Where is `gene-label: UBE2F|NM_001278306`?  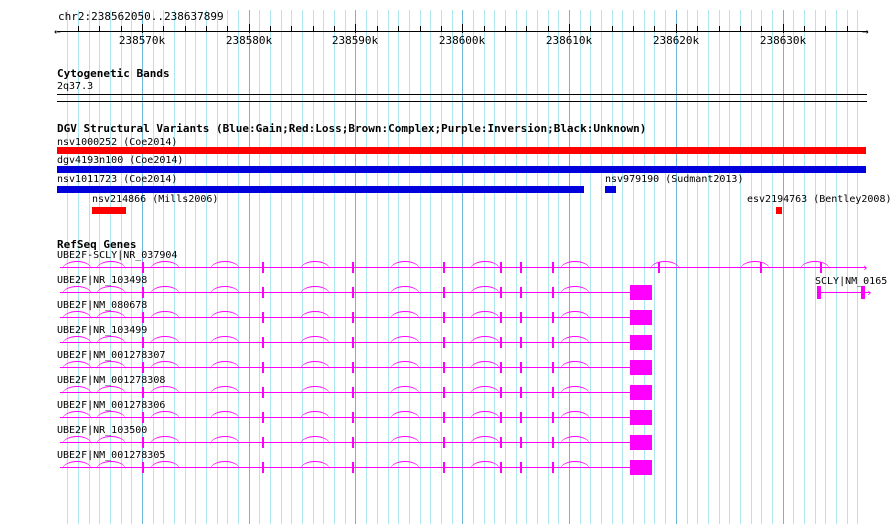 gene-label: UBE2F|NM_001278306 is located at coordinates (111, 405).